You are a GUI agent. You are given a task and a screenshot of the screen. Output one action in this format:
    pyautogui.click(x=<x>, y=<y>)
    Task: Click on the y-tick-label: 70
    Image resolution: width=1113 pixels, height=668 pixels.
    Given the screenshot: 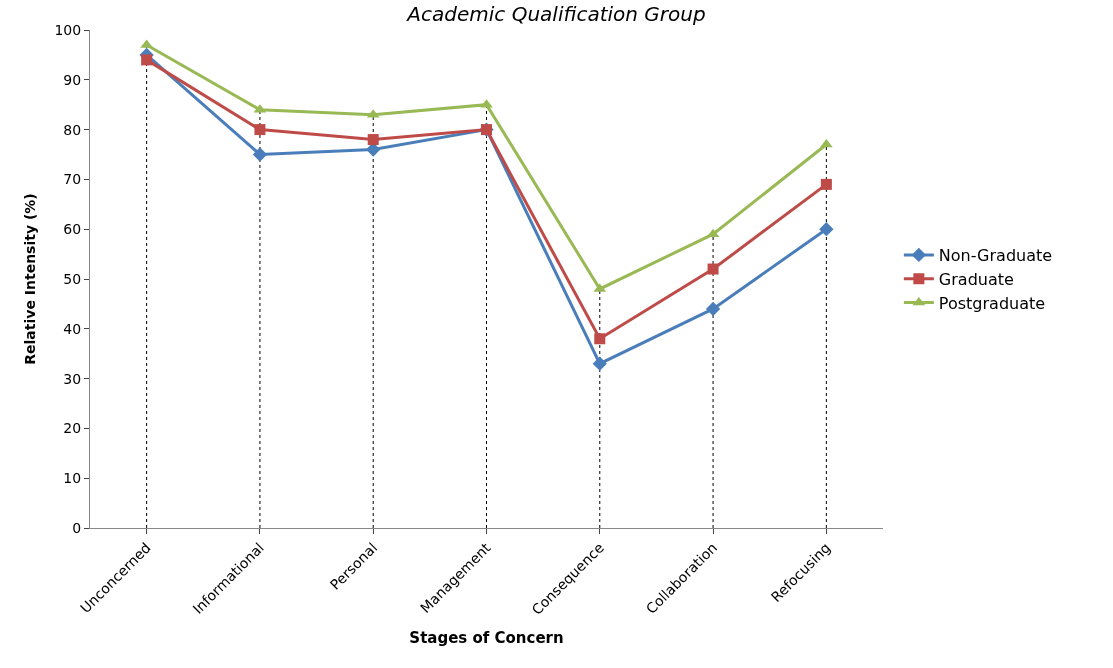 What is the action you would take?
    pyautogui.click(x=72, y=179)
    